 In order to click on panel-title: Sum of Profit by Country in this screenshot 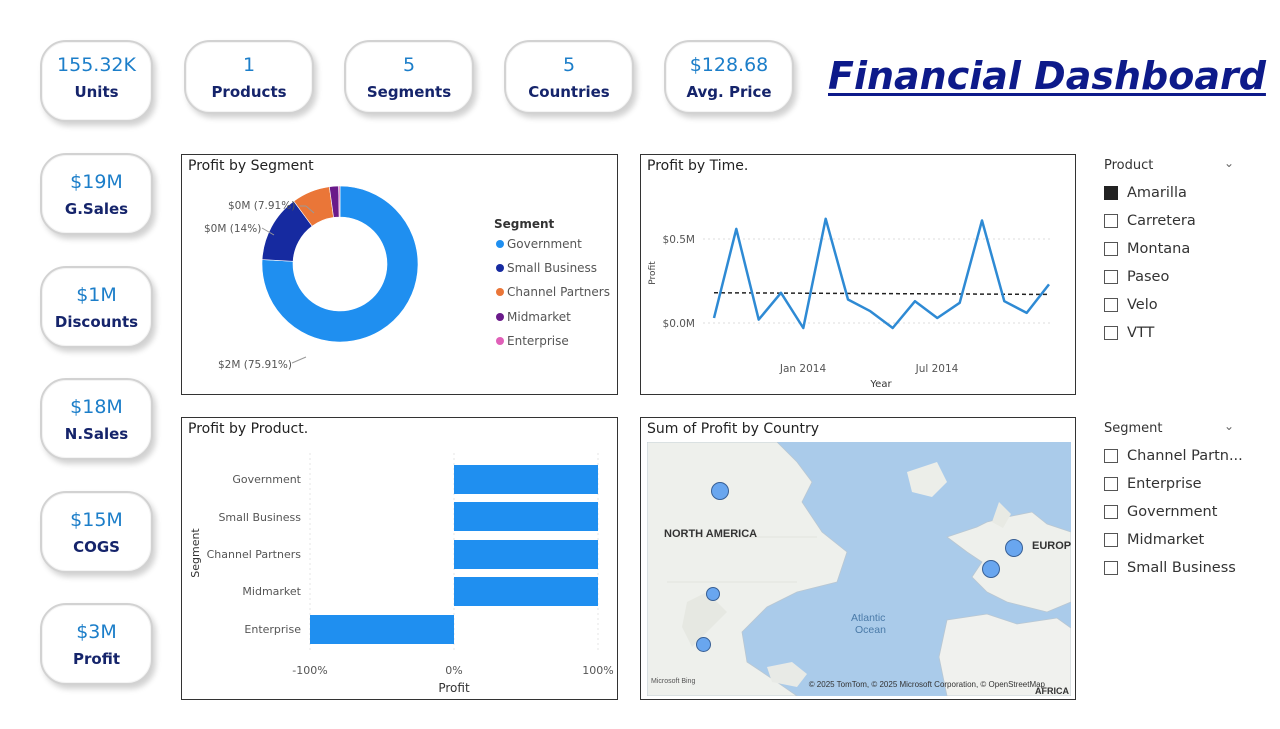, I will do `click(733, 429)`.